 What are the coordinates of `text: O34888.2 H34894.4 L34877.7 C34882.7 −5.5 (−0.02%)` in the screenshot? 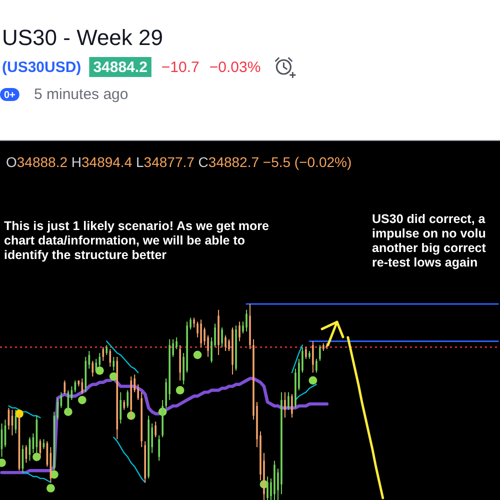 It's located at (179, 162).